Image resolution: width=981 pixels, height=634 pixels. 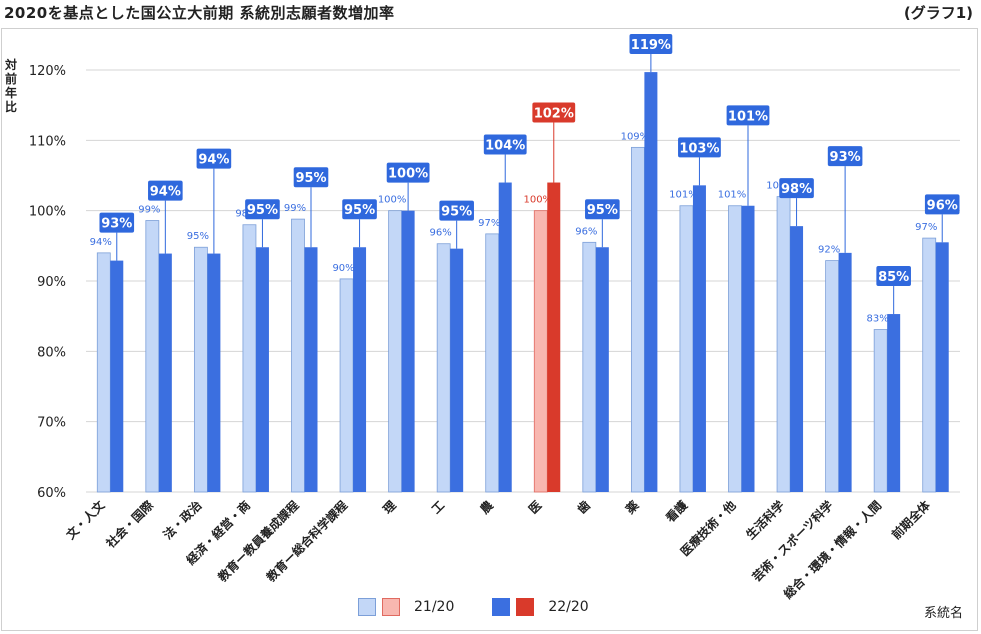 I want to click on data-label-22-20: 103%, so click(x=699, y=148).